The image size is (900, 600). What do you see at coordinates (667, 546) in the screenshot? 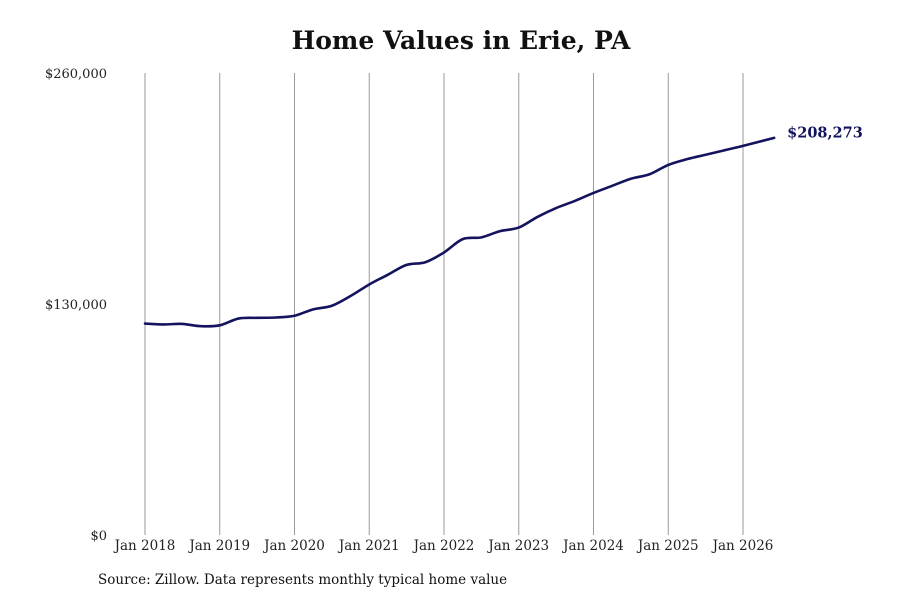
I see `x-tick-label: Jan 2025` at bounding box center [667, 546].